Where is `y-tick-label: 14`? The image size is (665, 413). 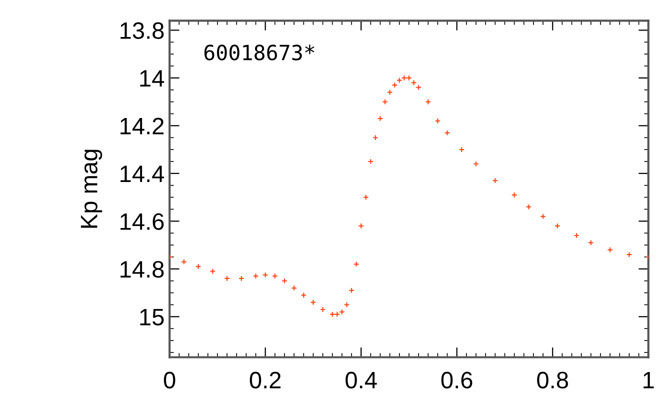 y-tick-label: 14 is located at coordinates (152, 78).